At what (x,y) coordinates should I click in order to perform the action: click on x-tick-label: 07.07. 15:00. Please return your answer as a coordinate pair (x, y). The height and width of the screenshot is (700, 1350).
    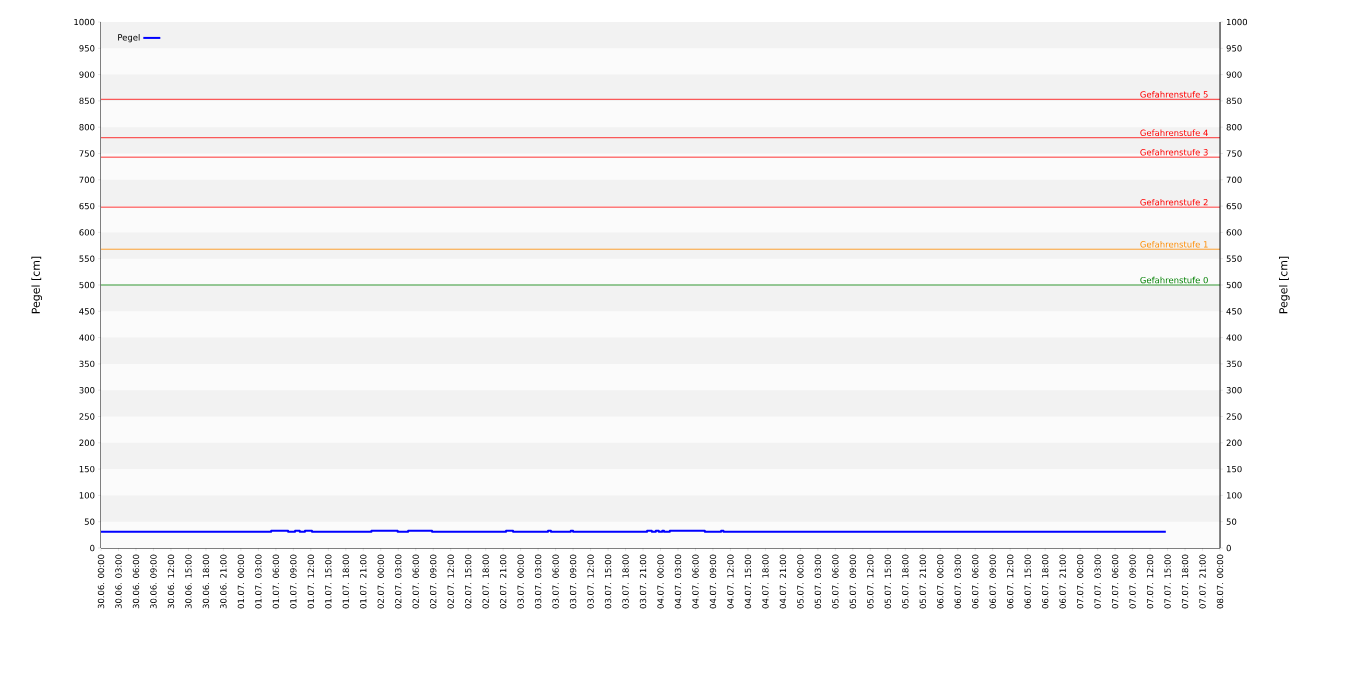
    Looking at the image, I should click on (1167, 581).